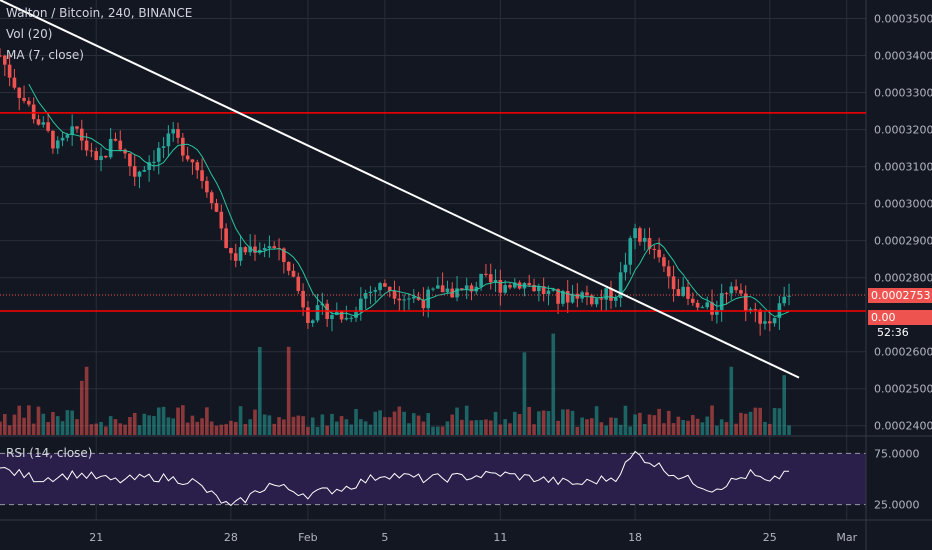 Image resolution: width=932 pixels, height=550 pixels. Describe the element at coordinates (99, 13) in the screenshot. I see `symbol-legend: Walton / Bitcoin, 240, BINANCE` at that location.